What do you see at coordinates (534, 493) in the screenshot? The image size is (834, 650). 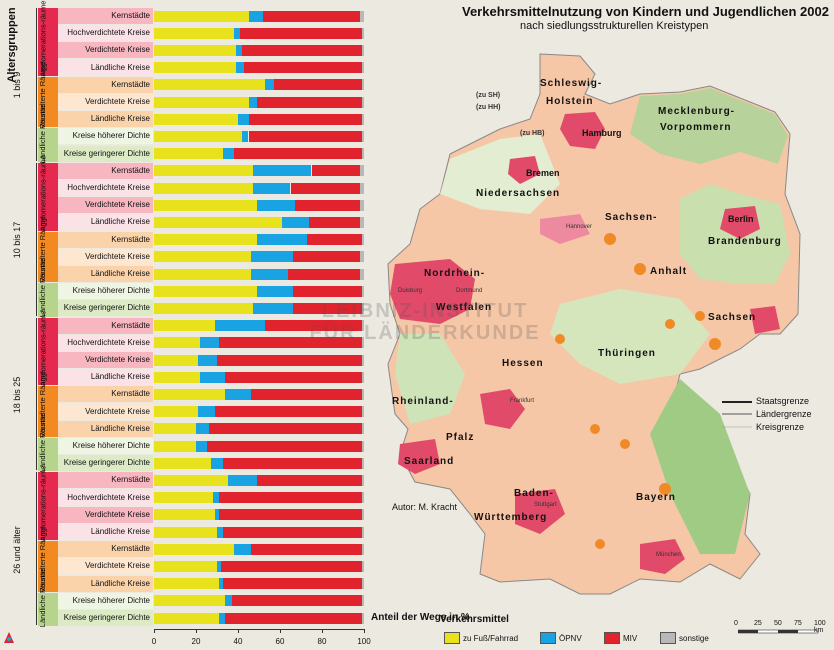 I see `state-label-baden: Baden-` at bounding box center [534, 493].